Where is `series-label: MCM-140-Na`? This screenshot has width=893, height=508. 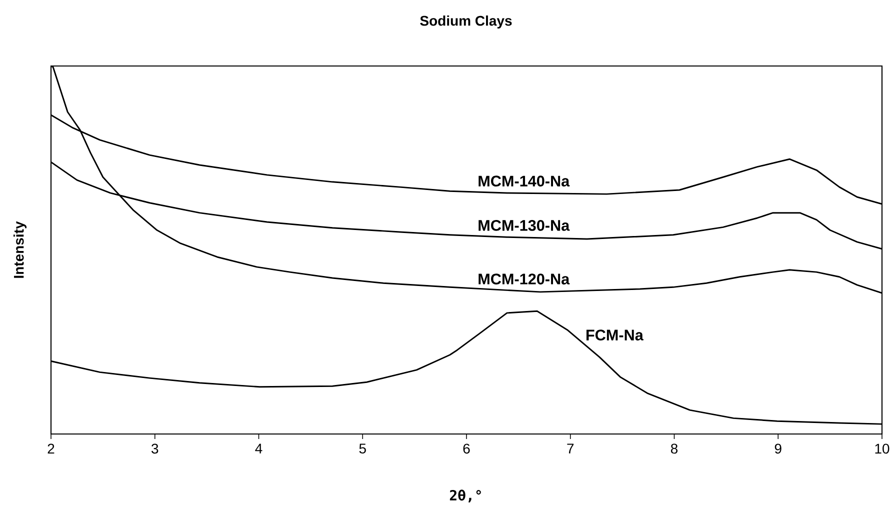
series-label: MCM-140-Na is located at coordinates (524, 181).